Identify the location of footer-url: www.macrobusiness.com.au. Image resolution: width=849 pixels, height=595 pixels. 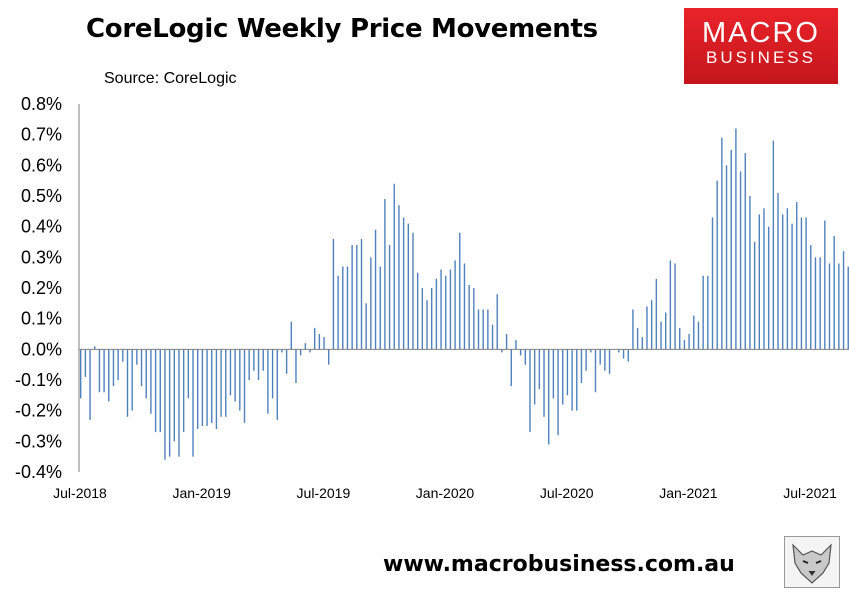
(559, 564).